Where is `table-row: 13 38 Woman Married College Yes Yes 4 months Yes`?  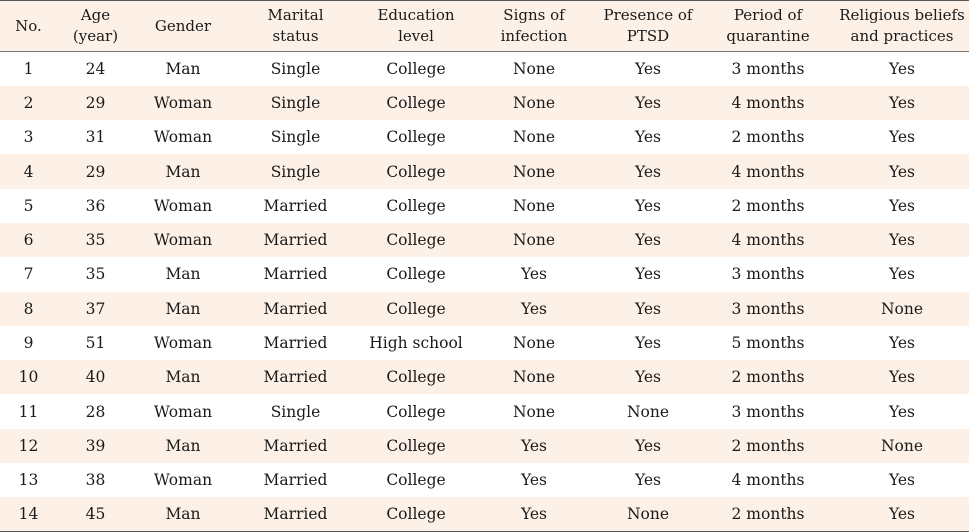 table-row: 13 38 Woman Married College Yes Yes 4 months Yes is located at coordinates (484, 480).